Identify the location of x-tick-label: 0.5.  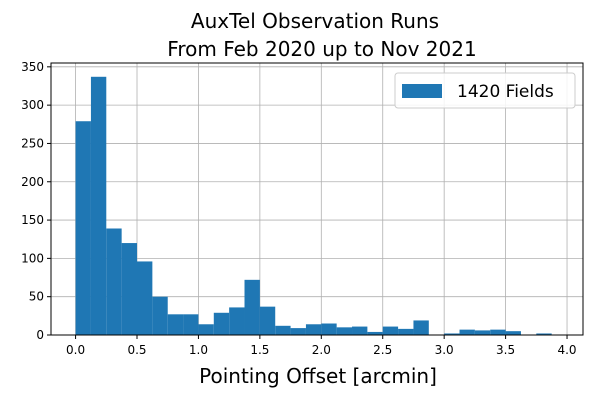
(136, 350).